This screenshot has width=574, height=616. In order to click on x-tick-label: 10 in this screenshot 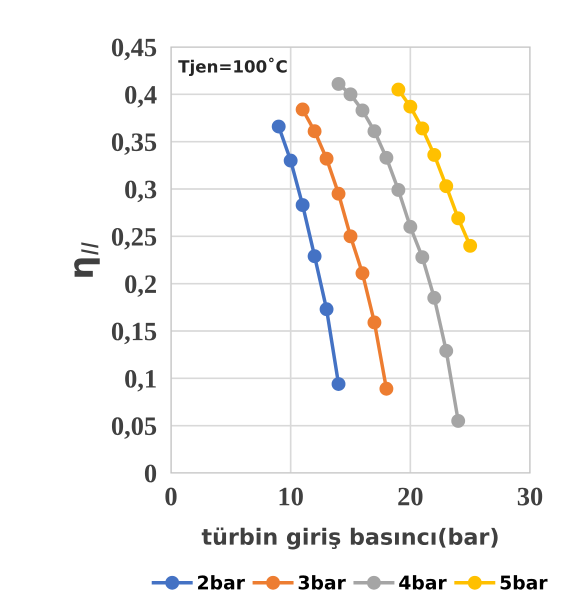, I will do `click(291, 497)`.